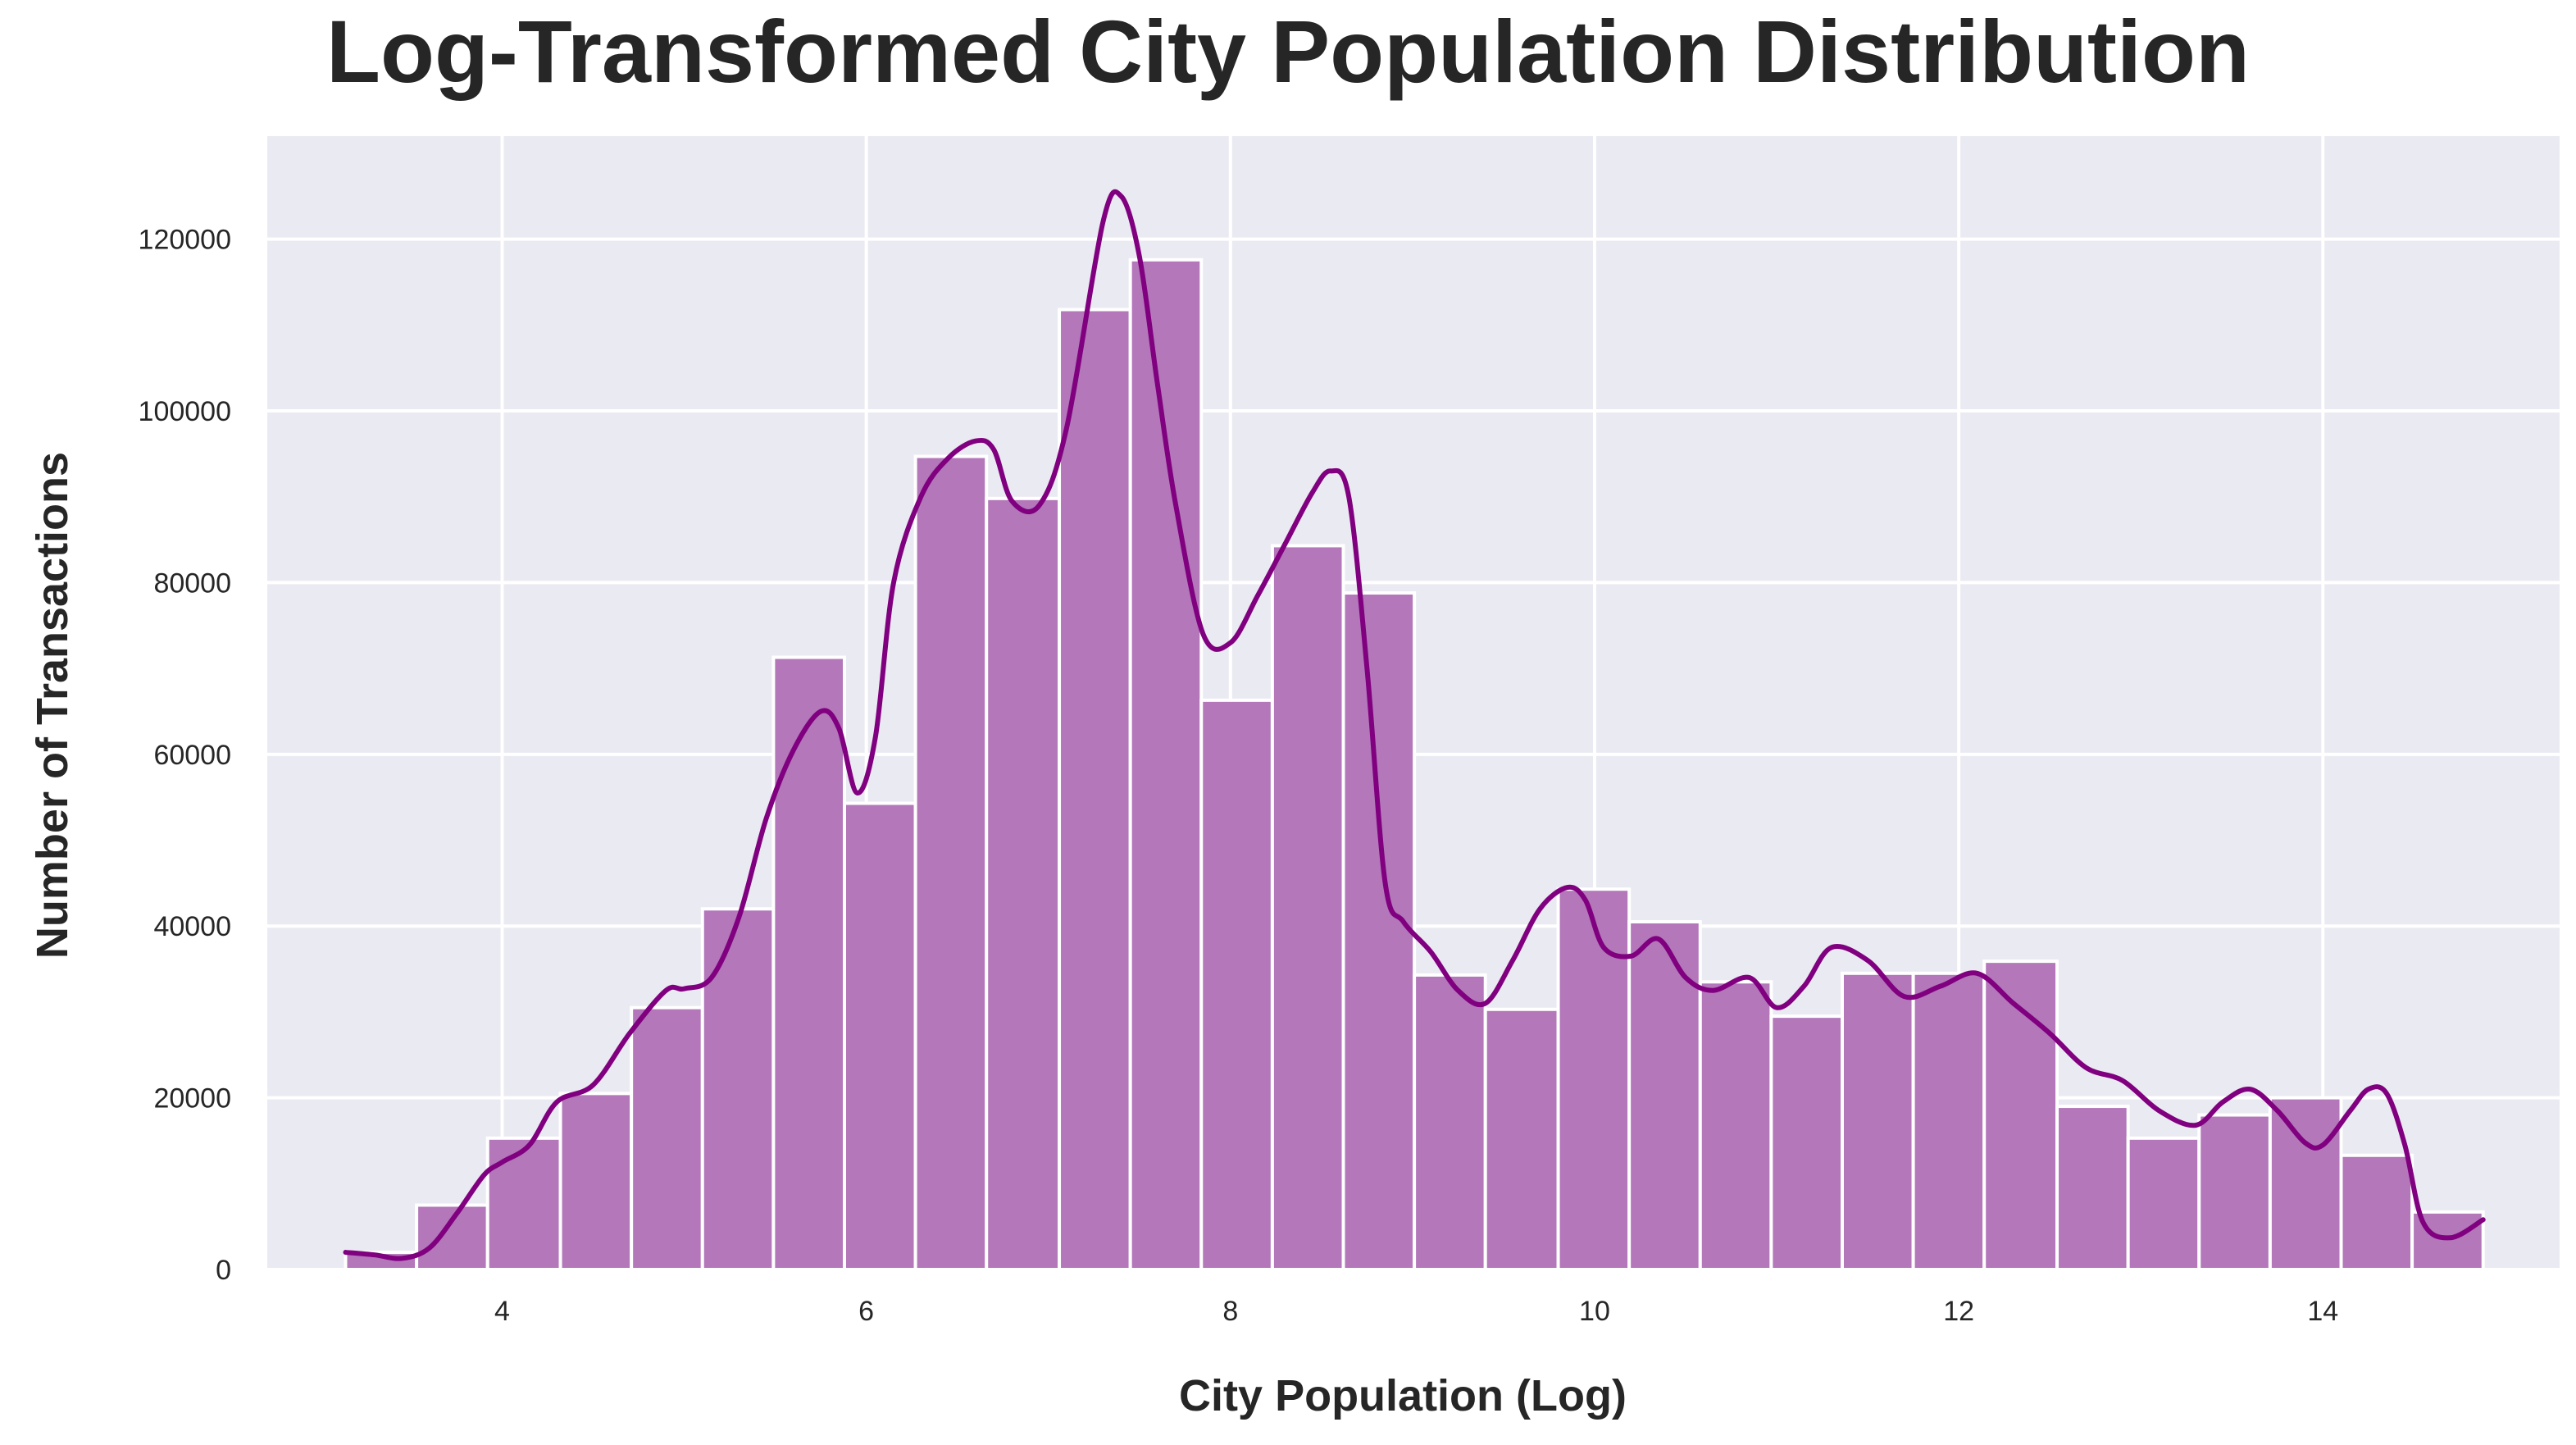 The width and height of the screenshot is (2576, 1445). I want to click on y-tick-labels: 0 20000 40000 60000 80000 100000 120000, so click(185, 755).